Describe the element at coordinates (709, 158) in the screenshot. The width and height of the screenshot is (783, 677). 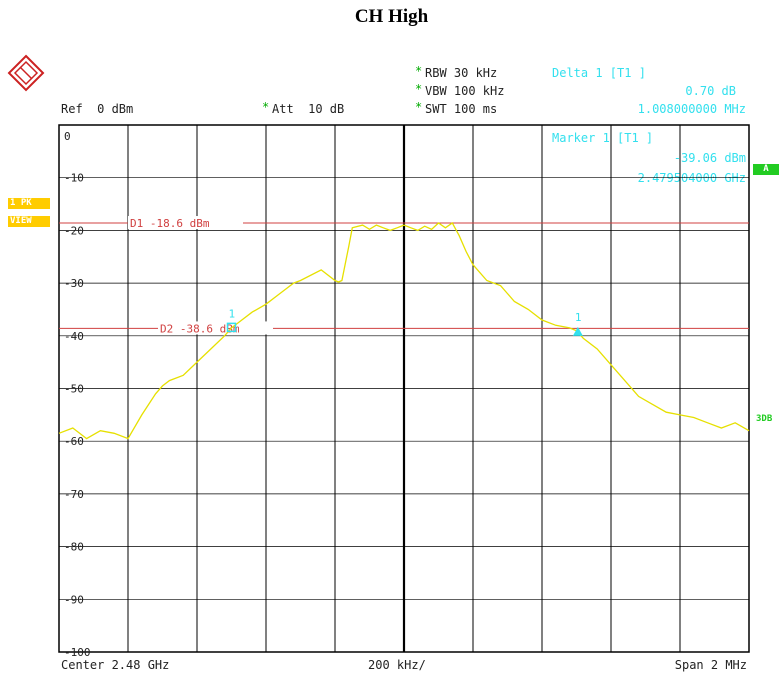
I see `marker-level: -39.06 dBm` at that location.